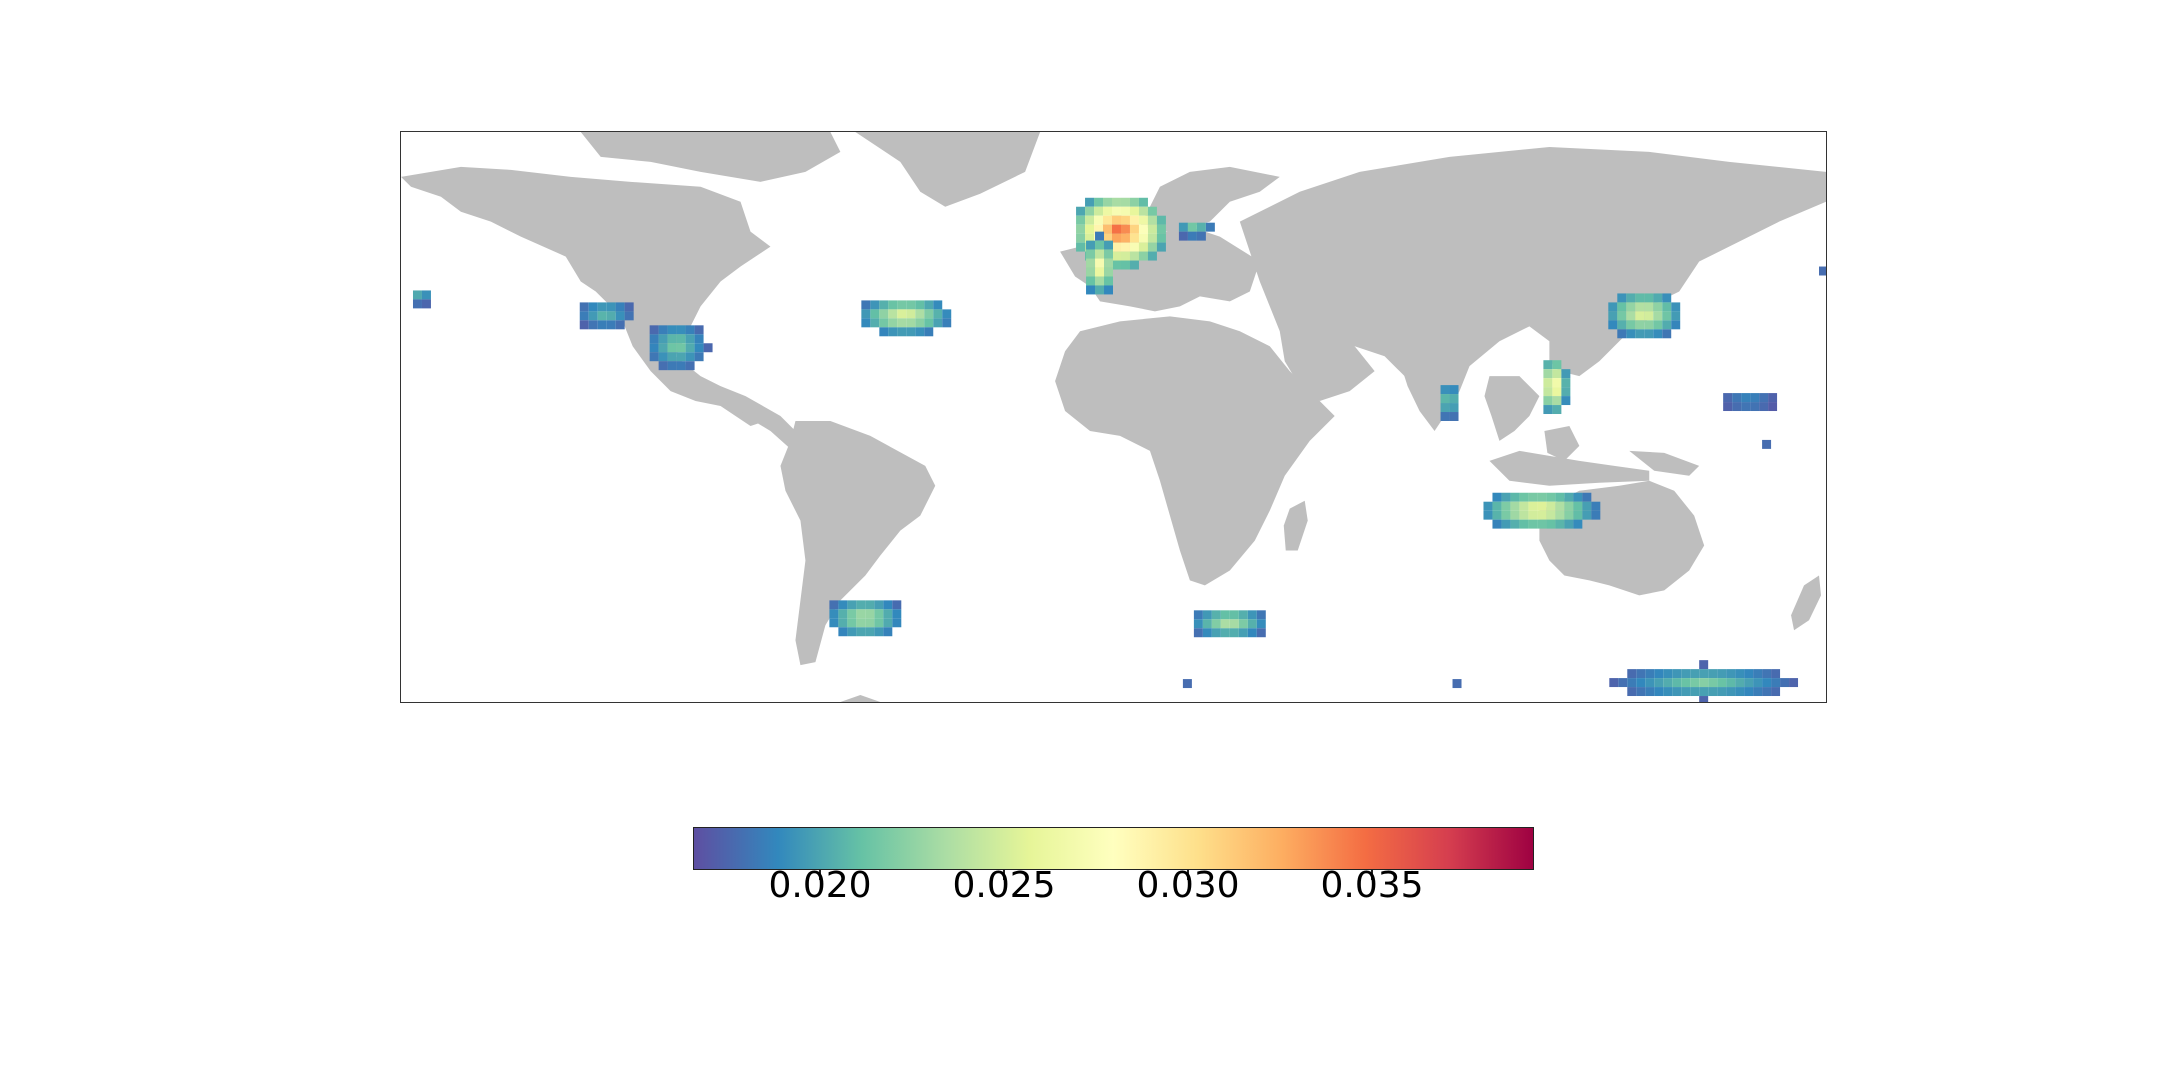 This screenshot has width=2160, height=1080. What do you see at coordinates (1113, 853) in the screenshot?
I see `colorbar` at bounding box center [1113, 853].